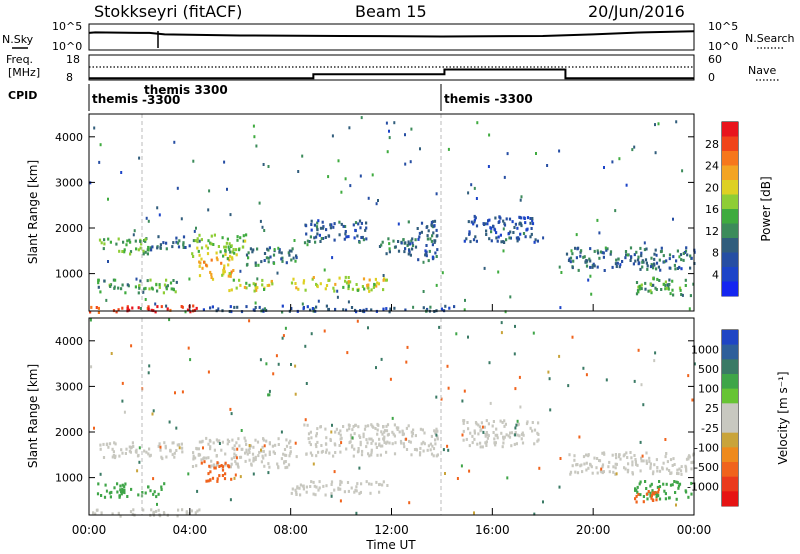 The image size is (800, 554). What do you see at coordinates (712, 209) in the screenshot?
I see `power-colorbar-tick: 16` at bounding box center [712, 209].